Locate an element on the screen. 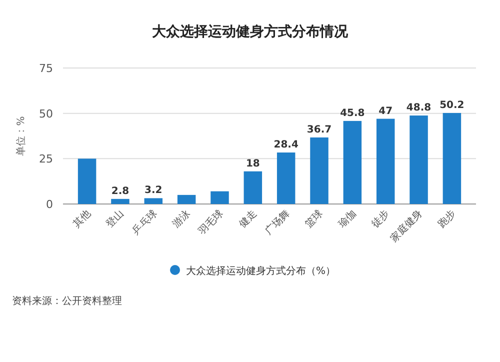 This screenshot has height=362, width=500. data-label: 18 is located at coordinates (253, 164).